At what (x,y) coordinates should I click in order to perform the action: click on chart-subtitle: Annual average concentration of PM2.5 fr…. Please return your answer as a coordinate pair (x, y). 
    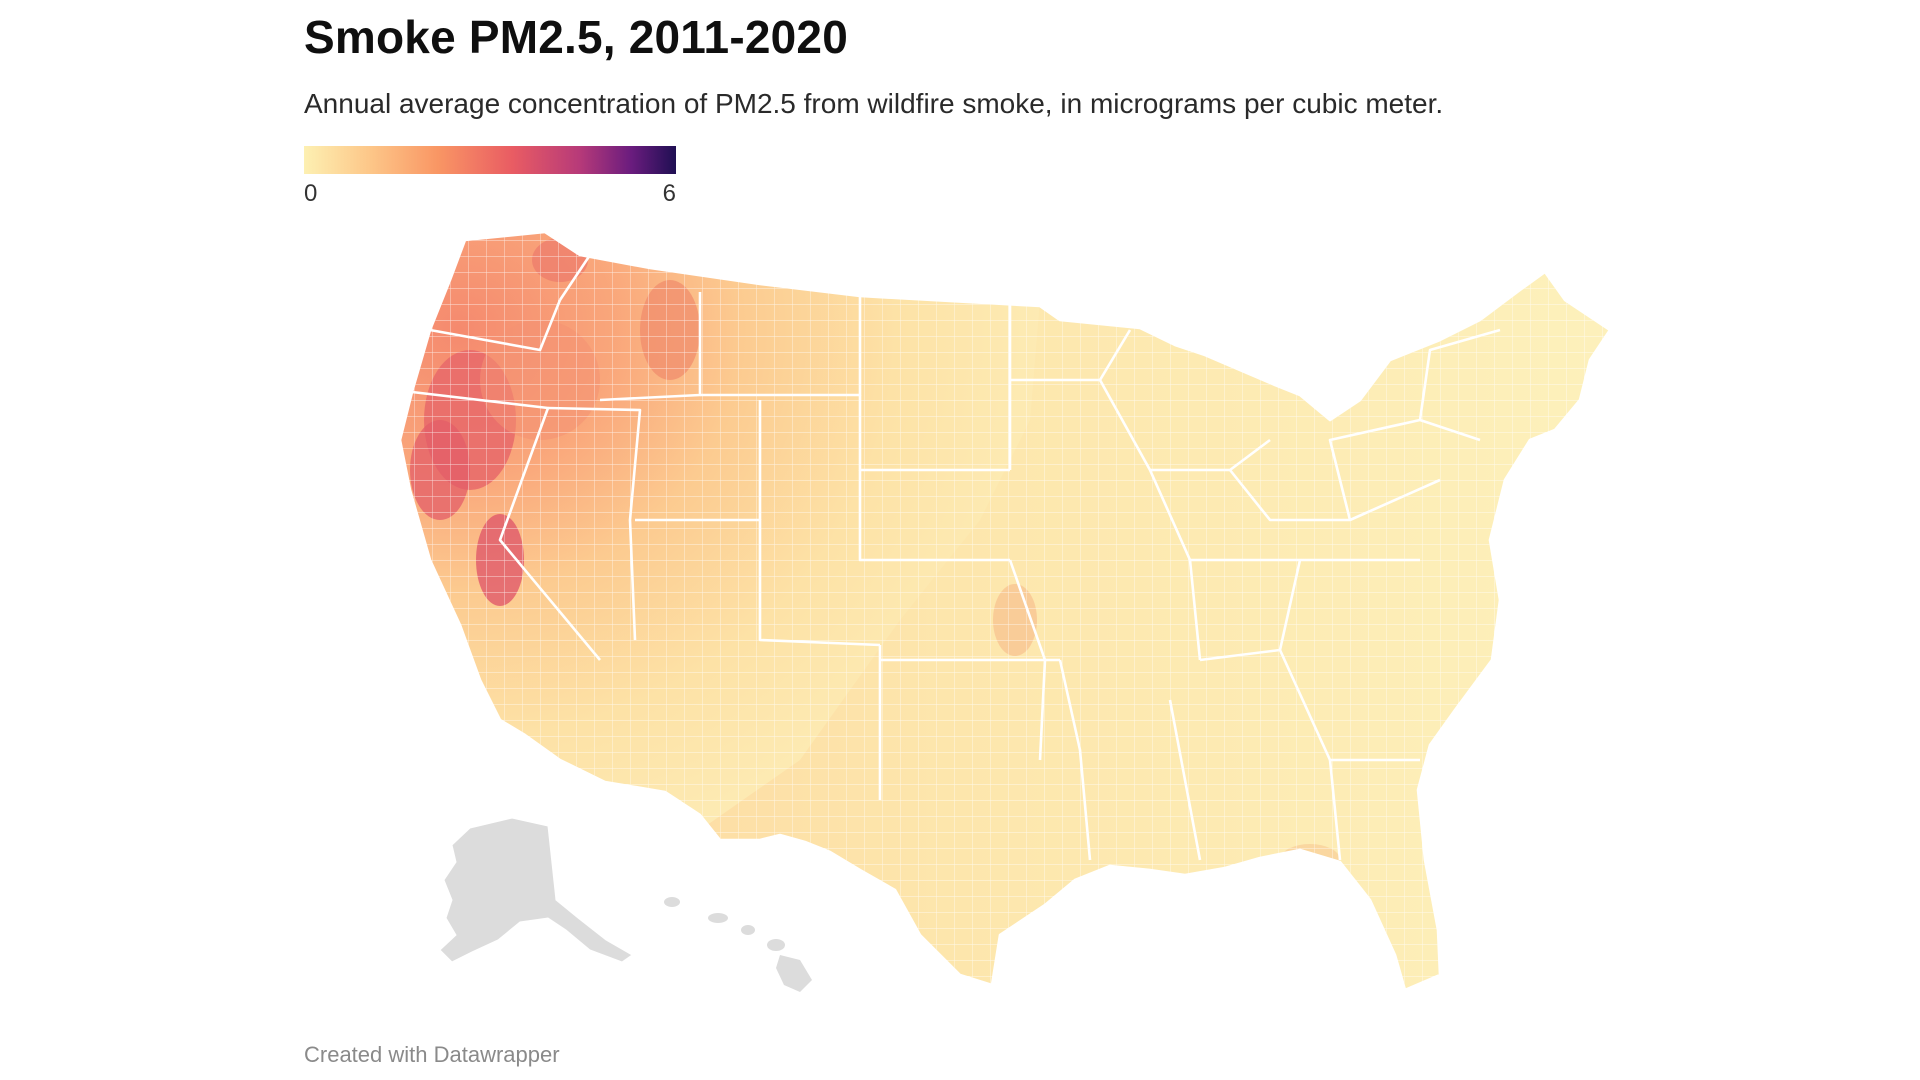
    Looking at the image, I should click on (874, 103).